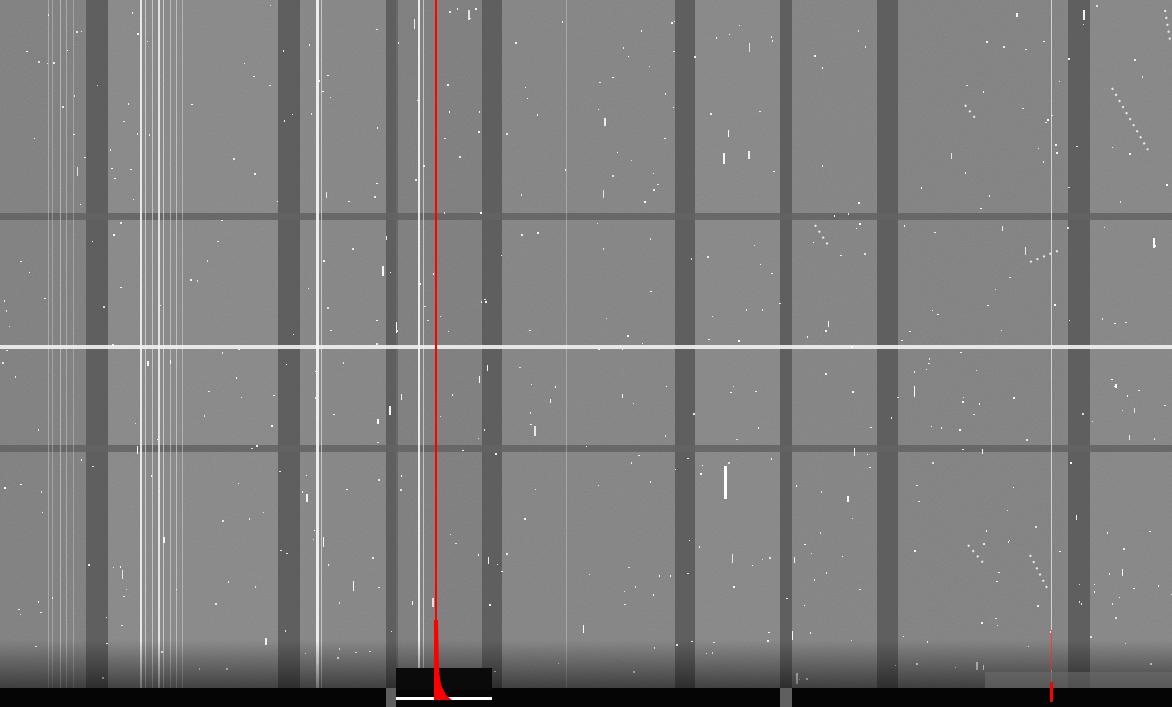 The height and width of the screenshot is (707, 1172). I want to click on vertical-gap, so click(786, 353).